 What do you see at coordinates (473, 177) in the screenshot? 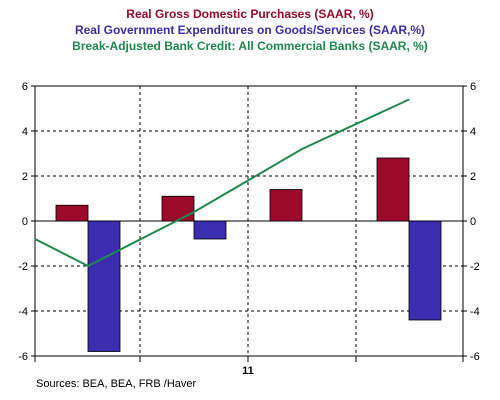
I see `y-tick-label-right-4: 2` at bounding box center [473, 177].